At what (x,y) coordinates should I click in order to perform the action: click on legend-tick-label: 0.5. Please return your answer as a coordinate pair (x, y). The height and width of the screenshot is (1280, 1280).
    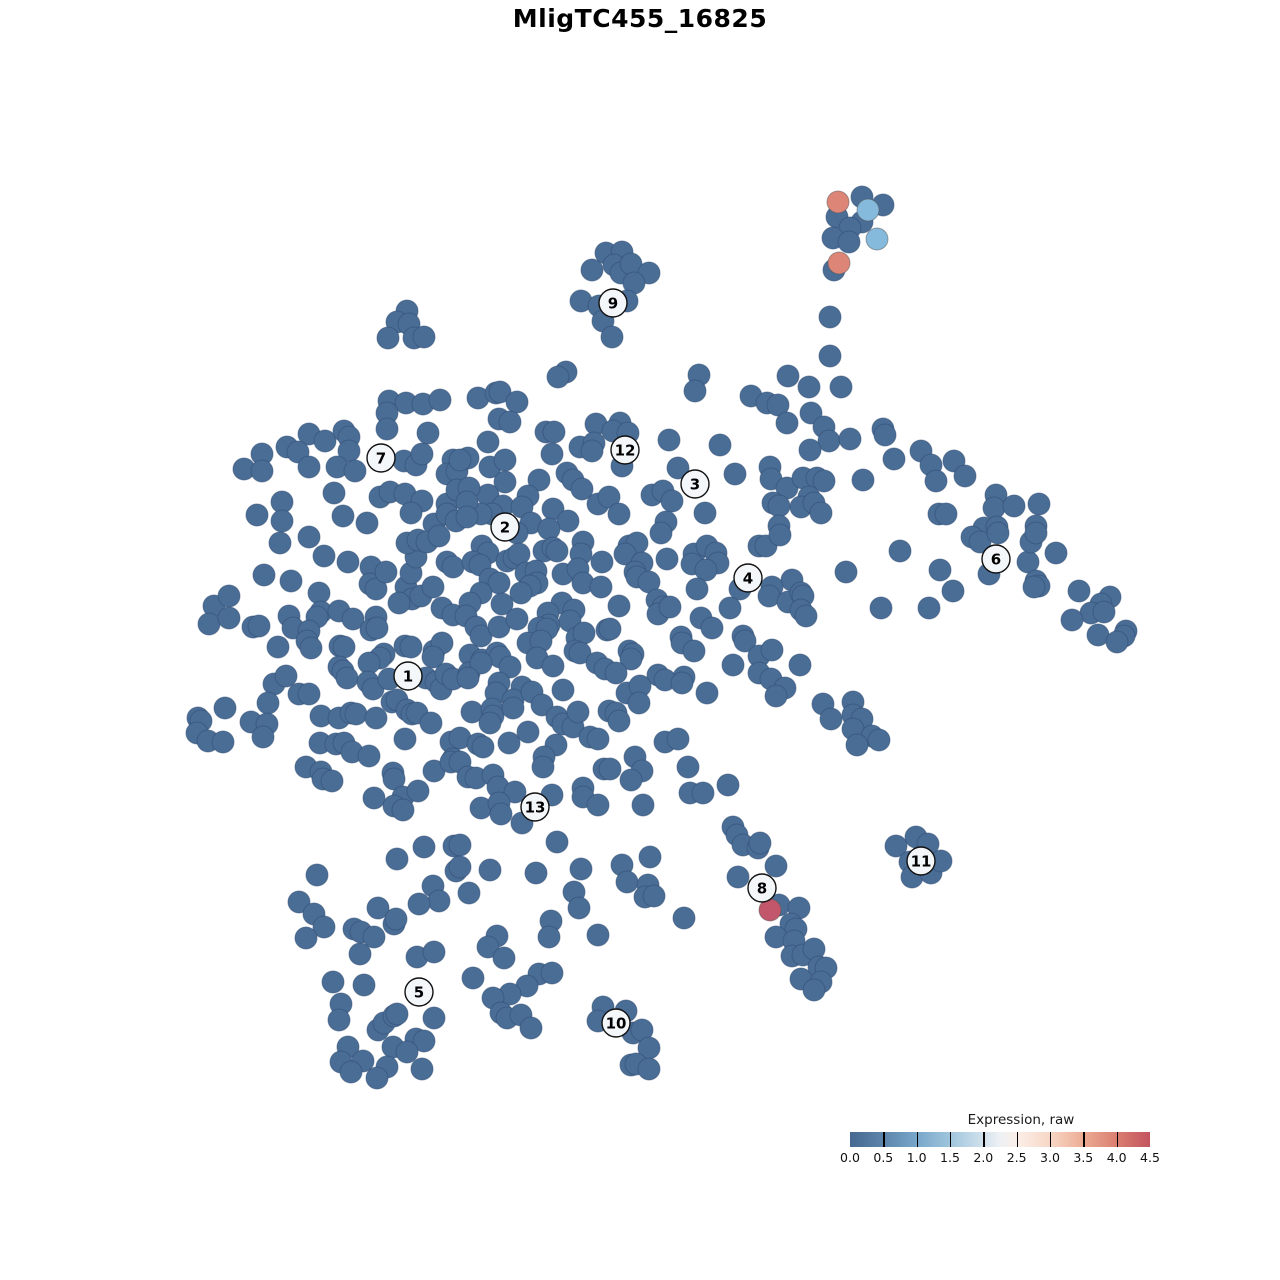
    Looking at the image, I should click on (883, 1157).